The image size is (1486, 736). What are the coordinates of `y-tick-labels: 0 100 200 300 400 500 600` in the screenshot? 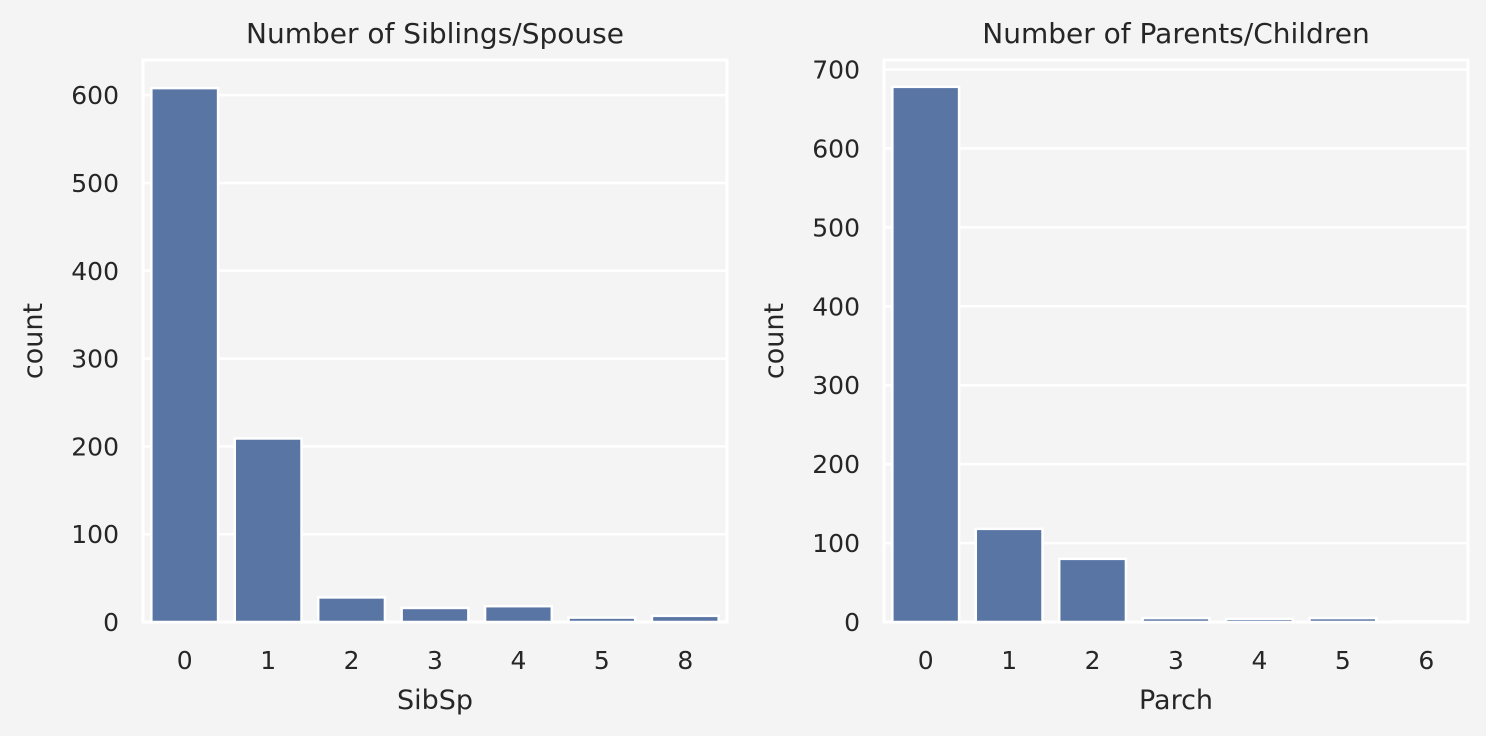 It's located at (95, 359).